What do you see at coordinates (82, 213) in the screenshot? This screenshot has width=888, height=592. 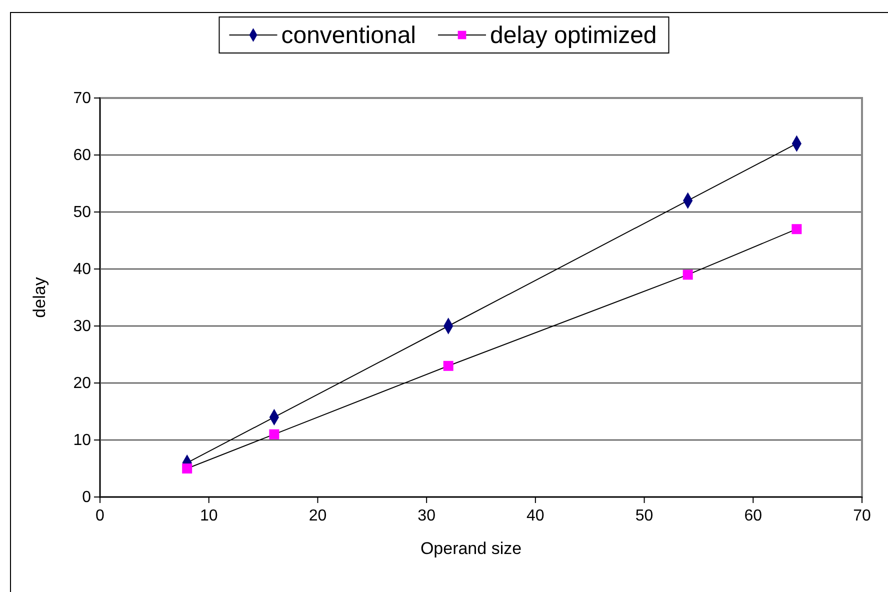 I see `y-tick-label: 50` at bounding box center [82, 213].